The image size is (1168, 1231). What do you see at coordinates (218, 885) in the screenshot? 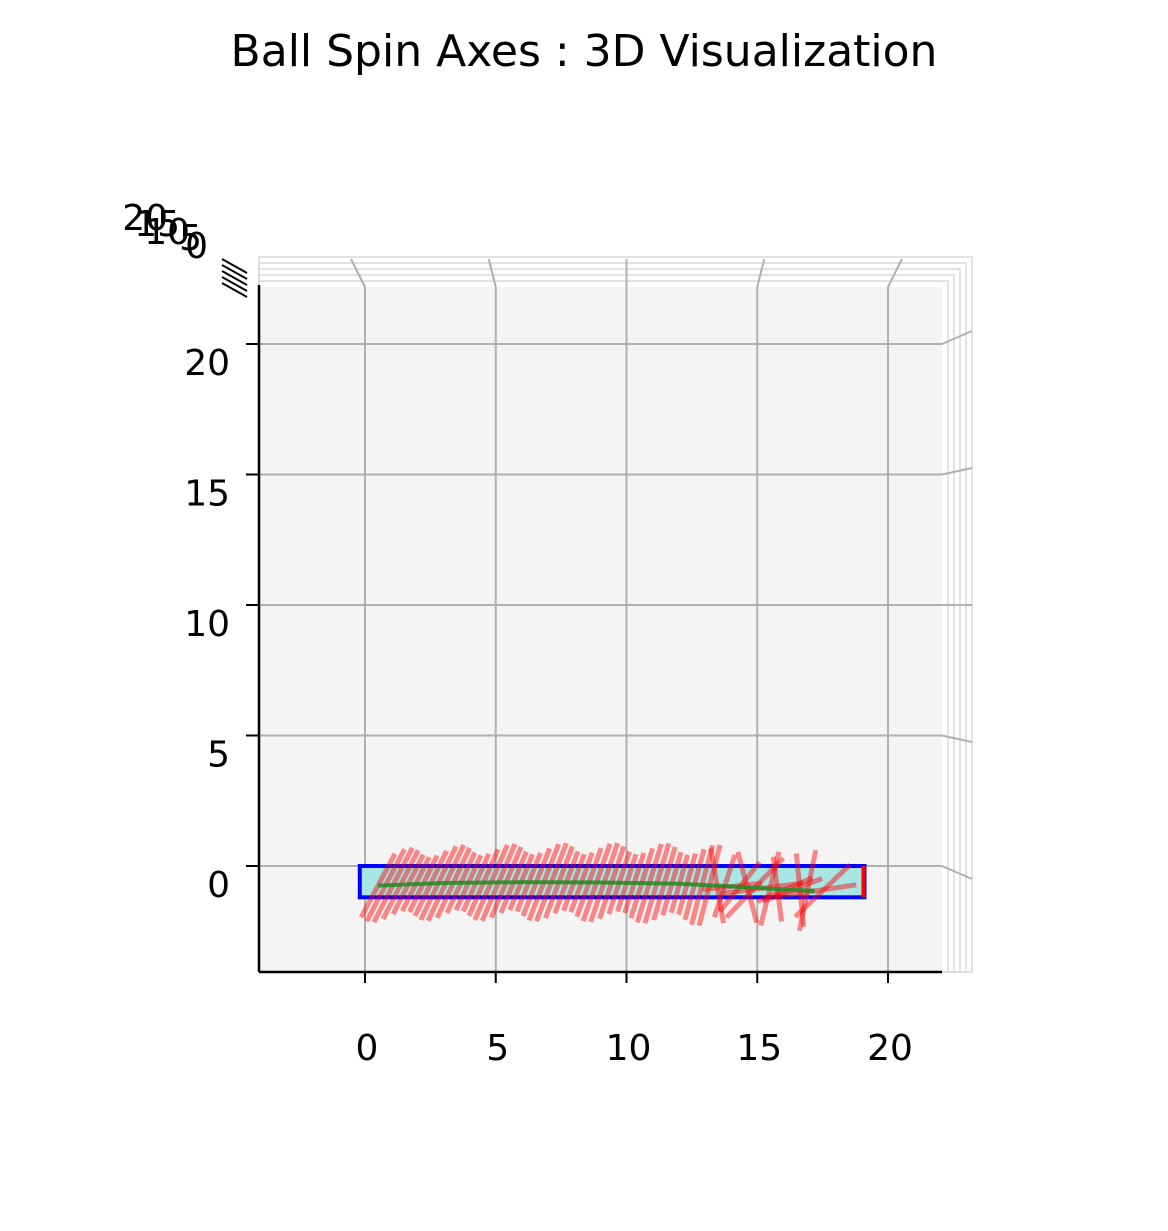
I see `y-tick-label: 0` at bounding box center [218, 885].